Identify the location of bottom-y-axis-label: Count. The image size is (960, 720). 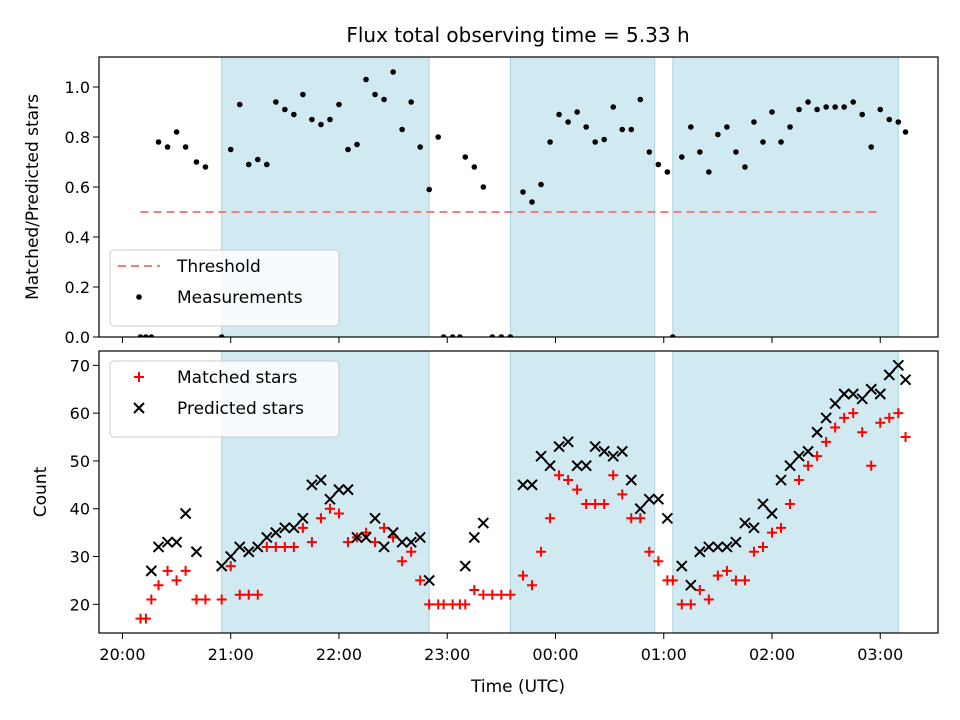
(41, 491).